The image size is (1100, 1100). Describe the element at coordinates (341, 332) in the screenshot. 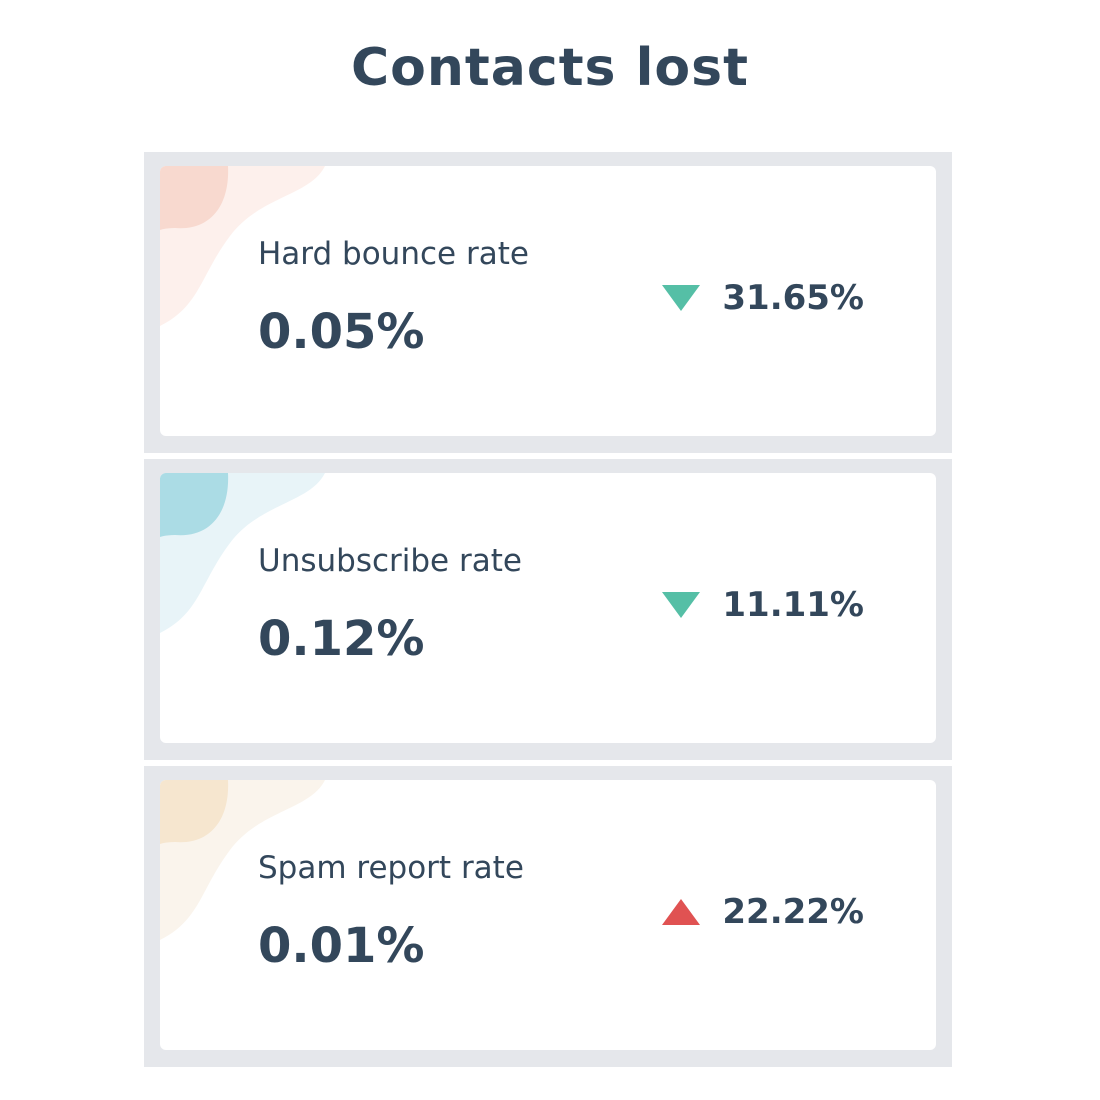

I see `metric-value: 0.05%` at that location.